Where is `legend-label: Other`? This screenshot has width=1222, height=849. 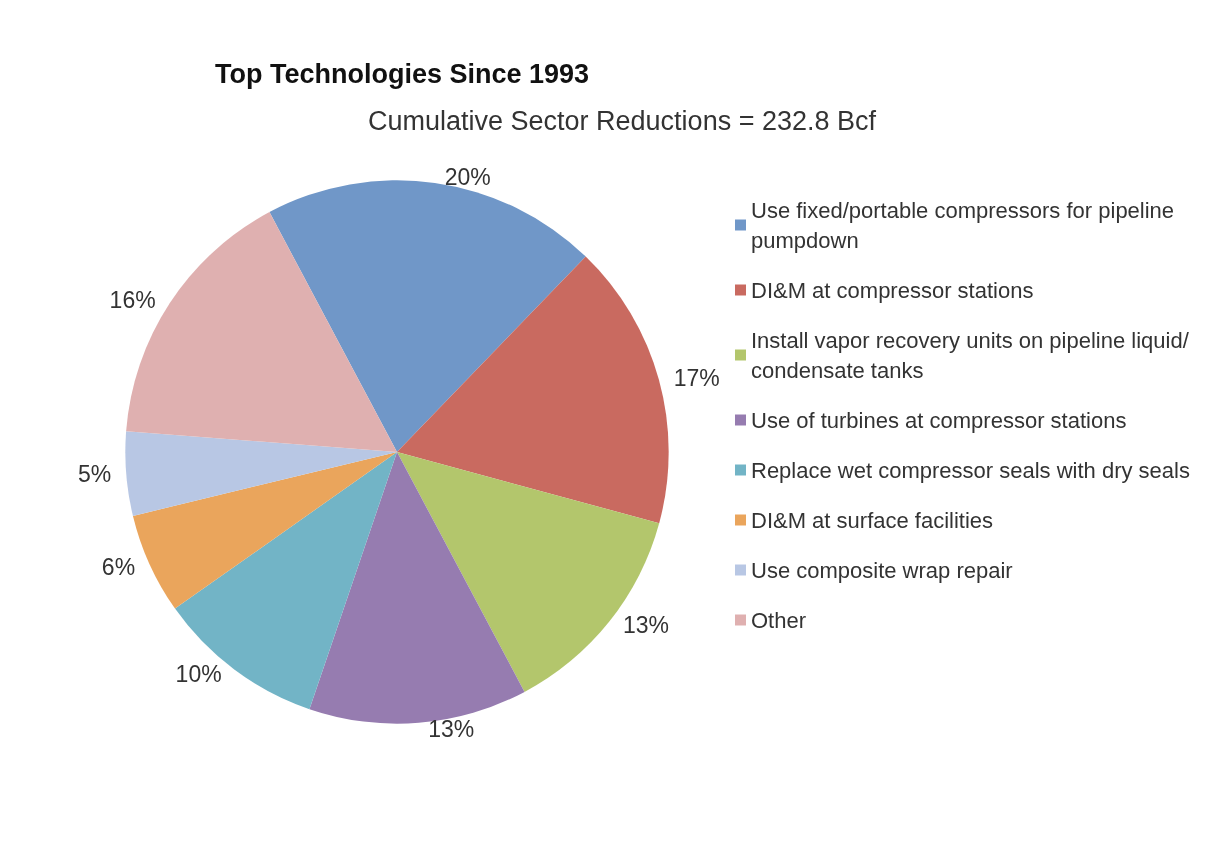
legend-label: Other is located at coordinates (779, 620).